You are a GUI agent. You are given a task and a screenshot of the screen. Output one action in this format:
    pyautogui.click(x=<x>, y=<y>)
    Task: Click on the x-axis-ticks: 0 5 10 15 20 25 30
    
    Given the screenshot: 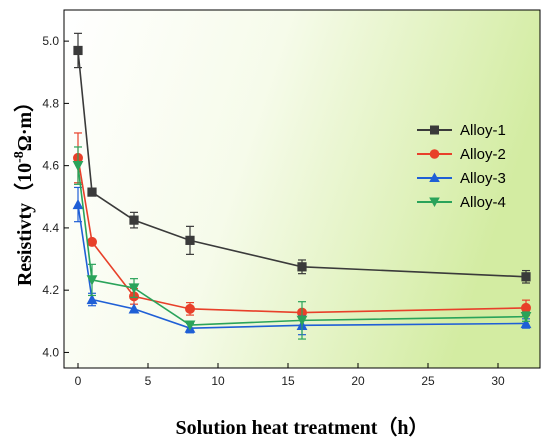 What is the action you would take?
    pyautogui.click(x=290, y=375)
    